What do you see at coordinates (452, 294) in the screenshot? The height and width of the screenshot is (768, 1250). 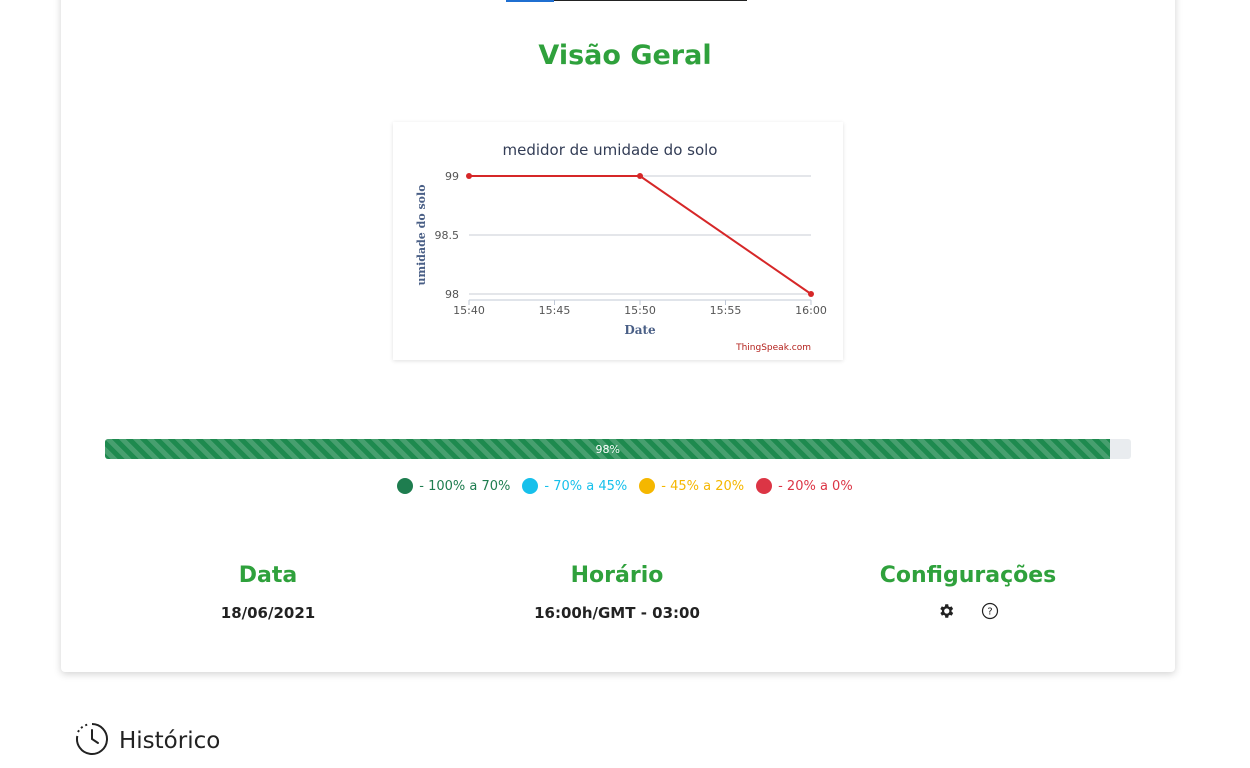 I see `y-tick-label: 98` at bounding box center [452, 294].